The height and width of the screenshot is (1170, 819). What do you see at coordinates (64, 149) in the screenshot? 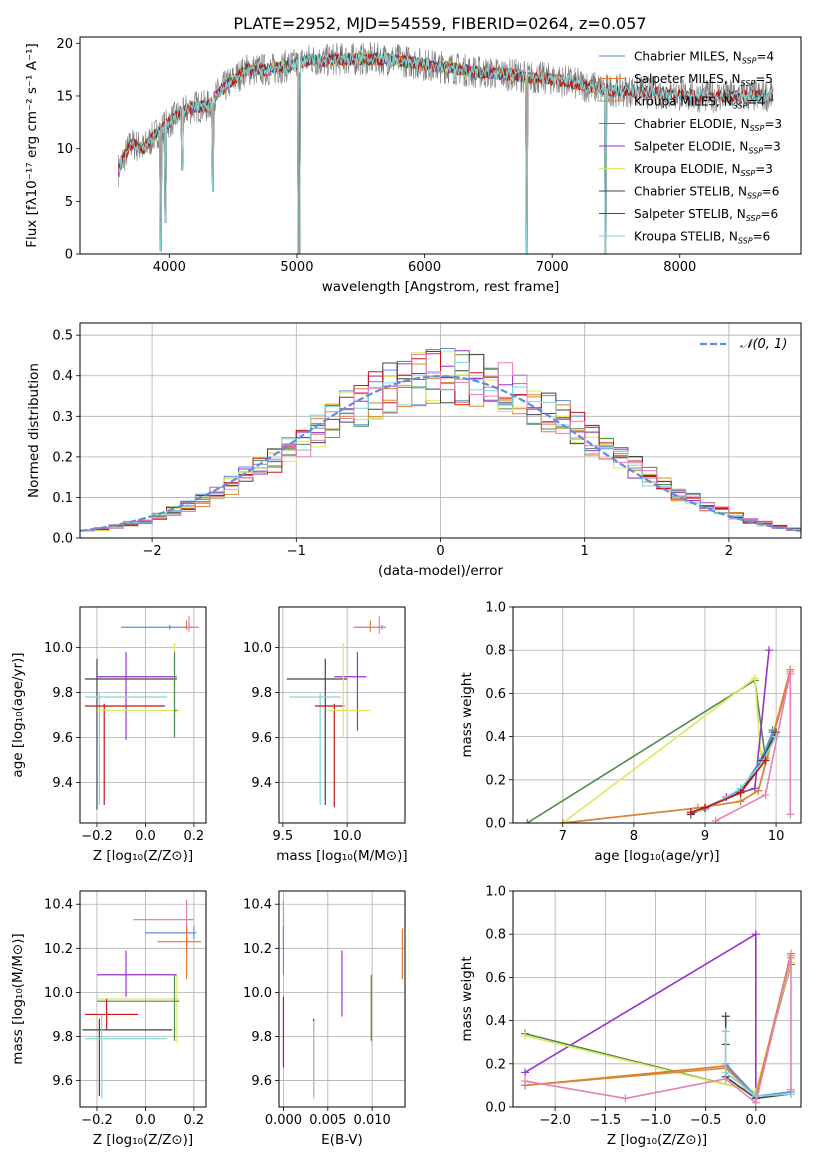
I see `y-tick-label: 10` at bounding box center [64, 149].